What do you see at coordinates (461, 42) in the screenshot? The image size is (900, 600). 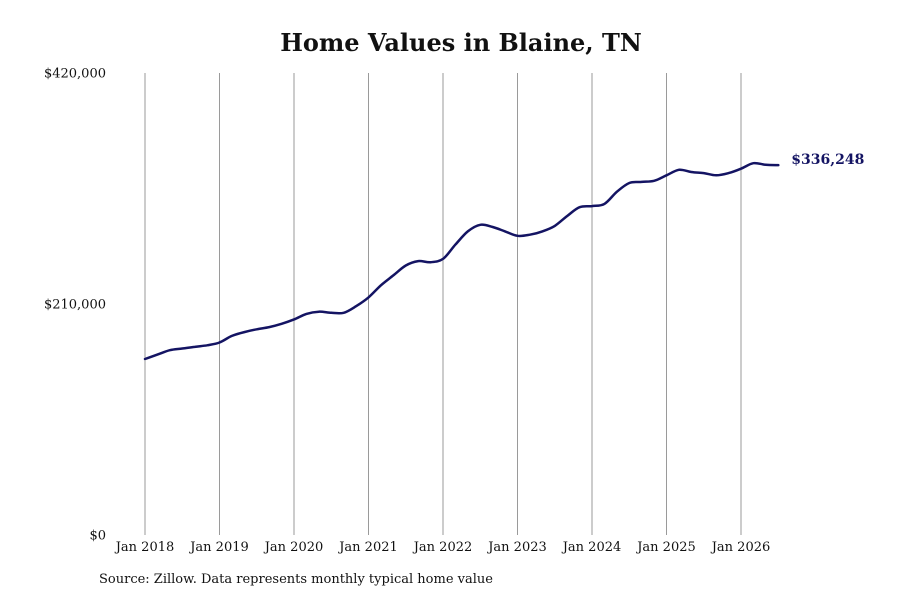 I see `chart-title: Home Values in Blaine, TN` at bounding box center [461, 42].